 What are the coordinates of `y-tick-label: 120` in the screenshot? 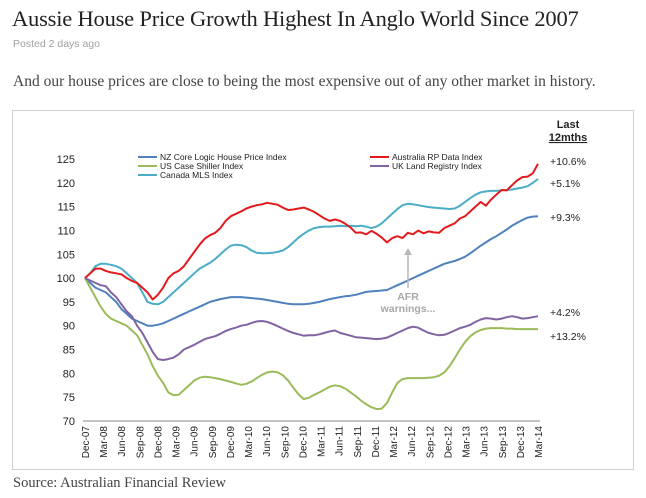 It's located at (66, 184).